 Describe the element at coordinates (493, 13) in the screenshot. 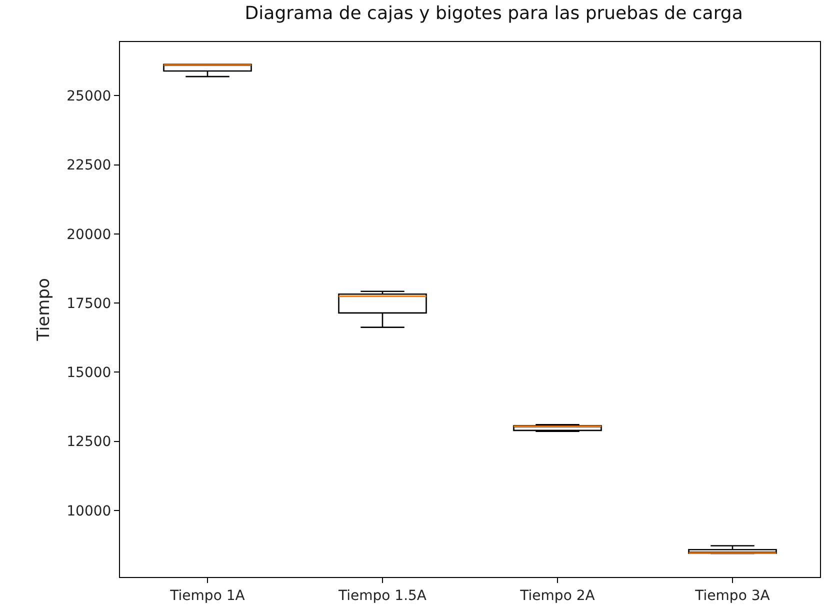

I see `chart-title: Diagrama de cajas y bigotes para las pruebas de carga` at that location.